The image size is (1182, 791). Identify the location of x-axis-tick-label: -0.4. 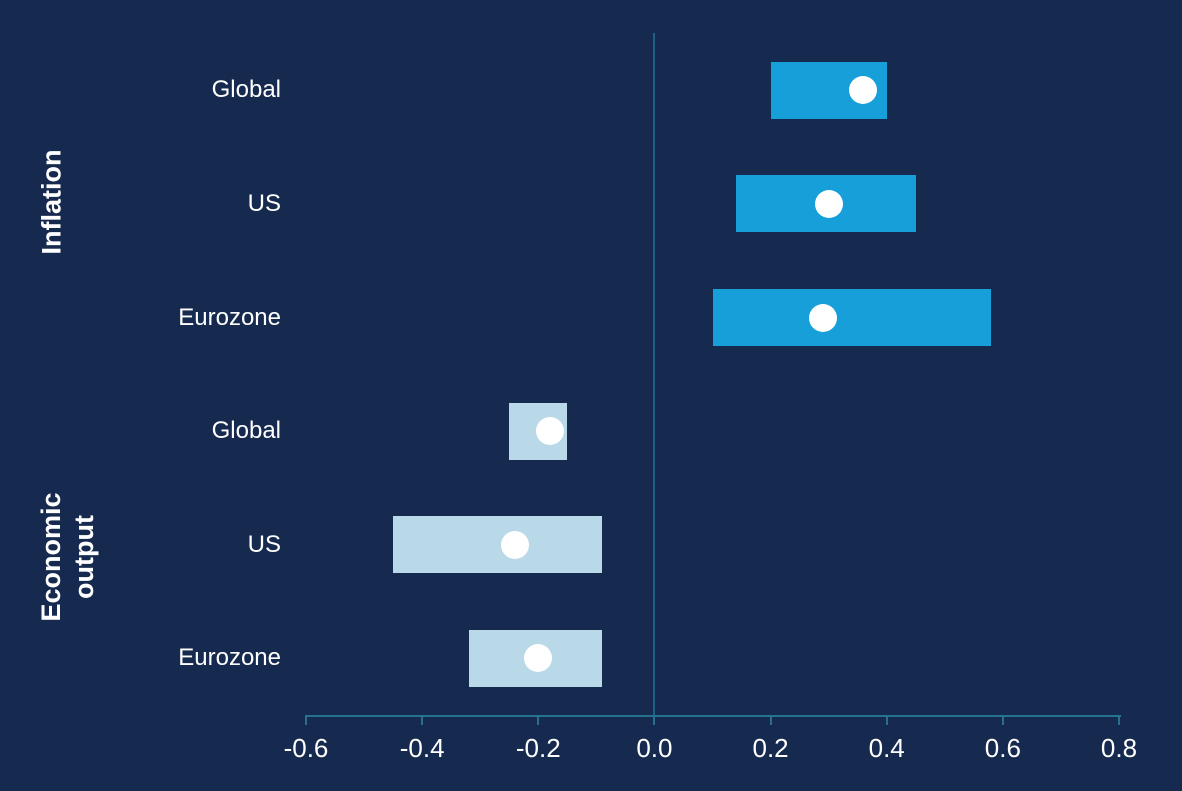
(422, 748).